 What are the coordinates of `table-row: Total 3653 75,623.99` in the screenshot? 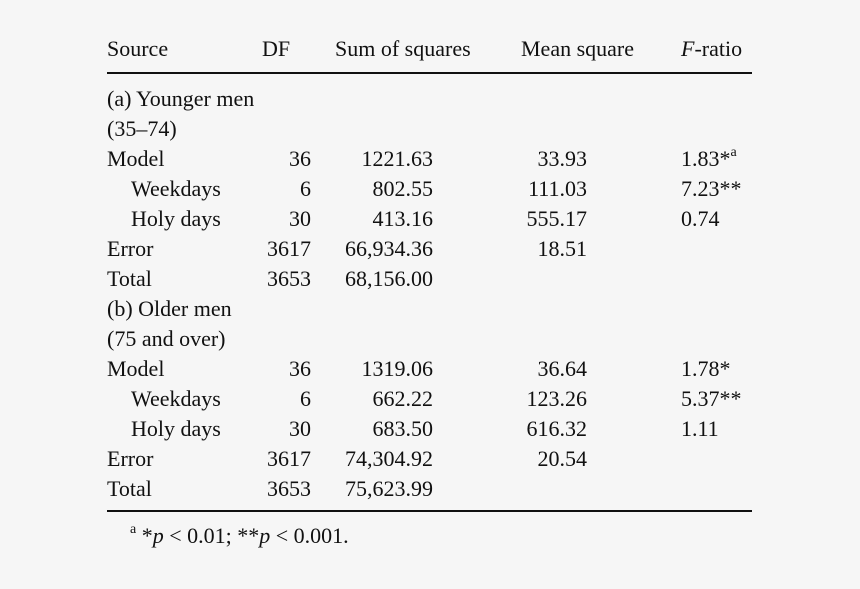 It's located at (429, 489).